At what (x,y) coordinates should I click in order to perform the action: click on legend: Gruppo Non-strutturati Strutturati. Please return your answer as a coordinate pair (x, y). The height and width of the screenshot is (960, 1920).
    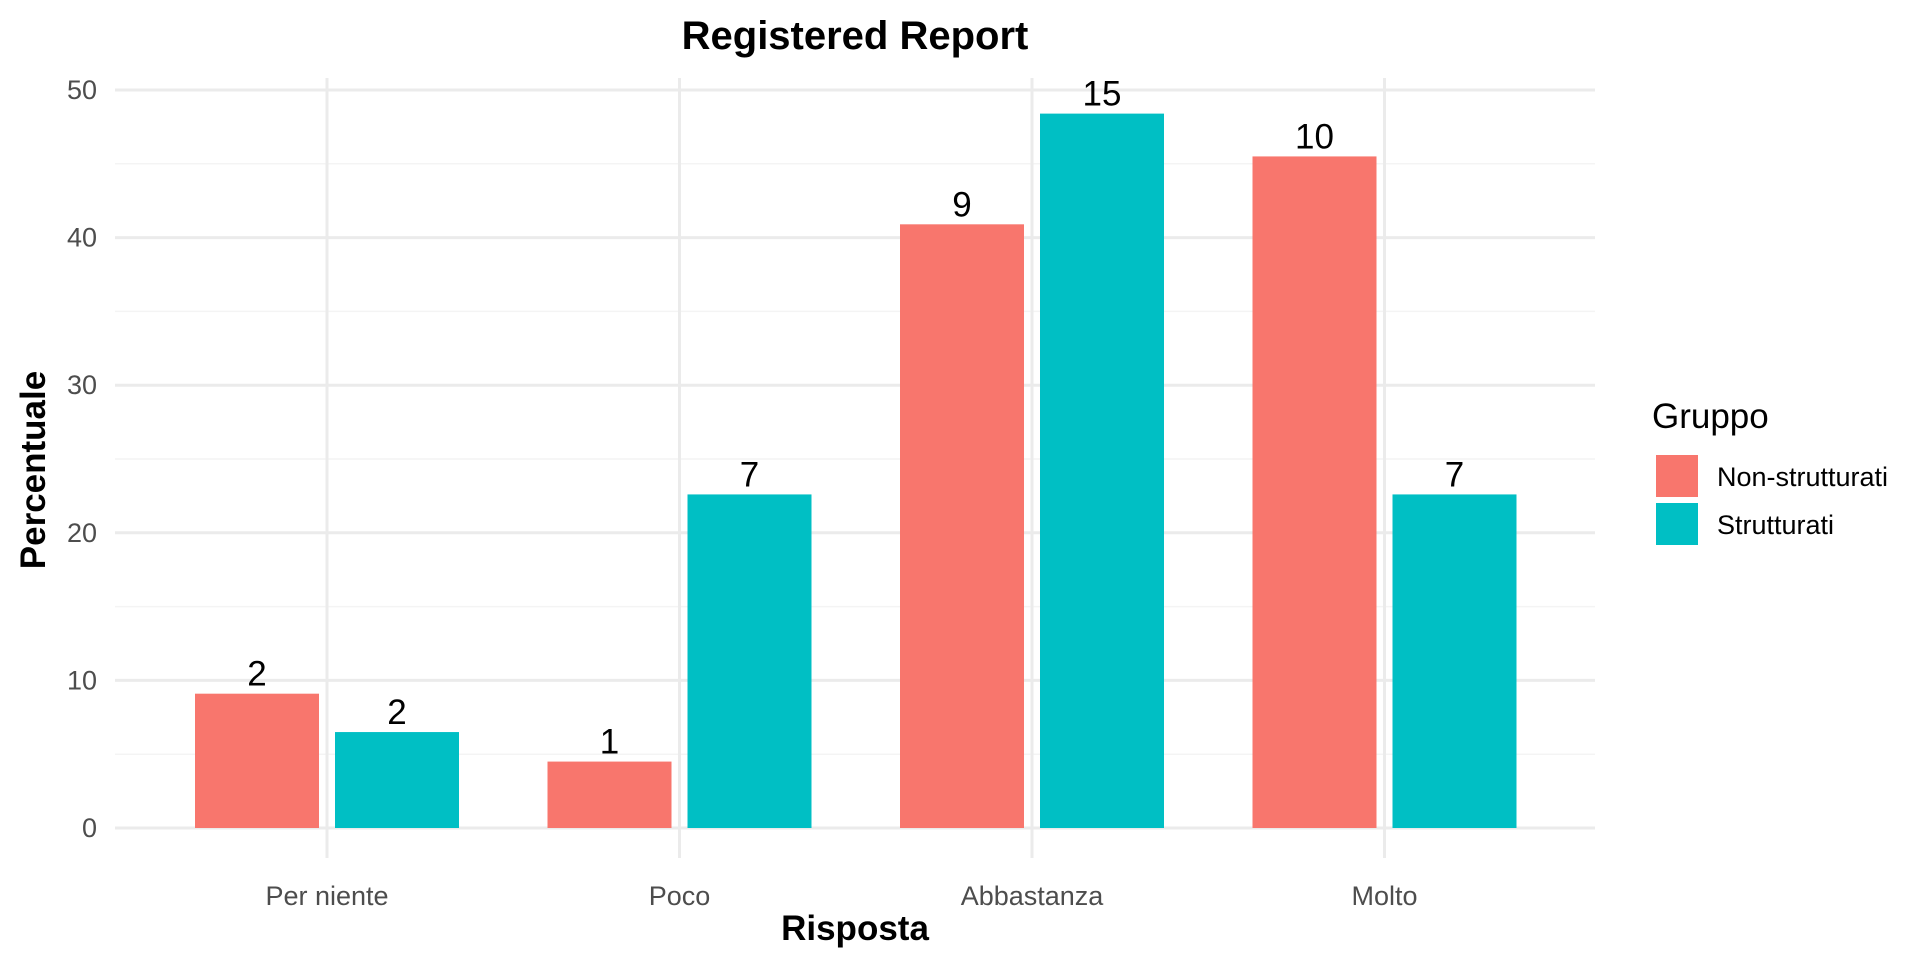
    Looking at the image, I should click on (1770, 471).